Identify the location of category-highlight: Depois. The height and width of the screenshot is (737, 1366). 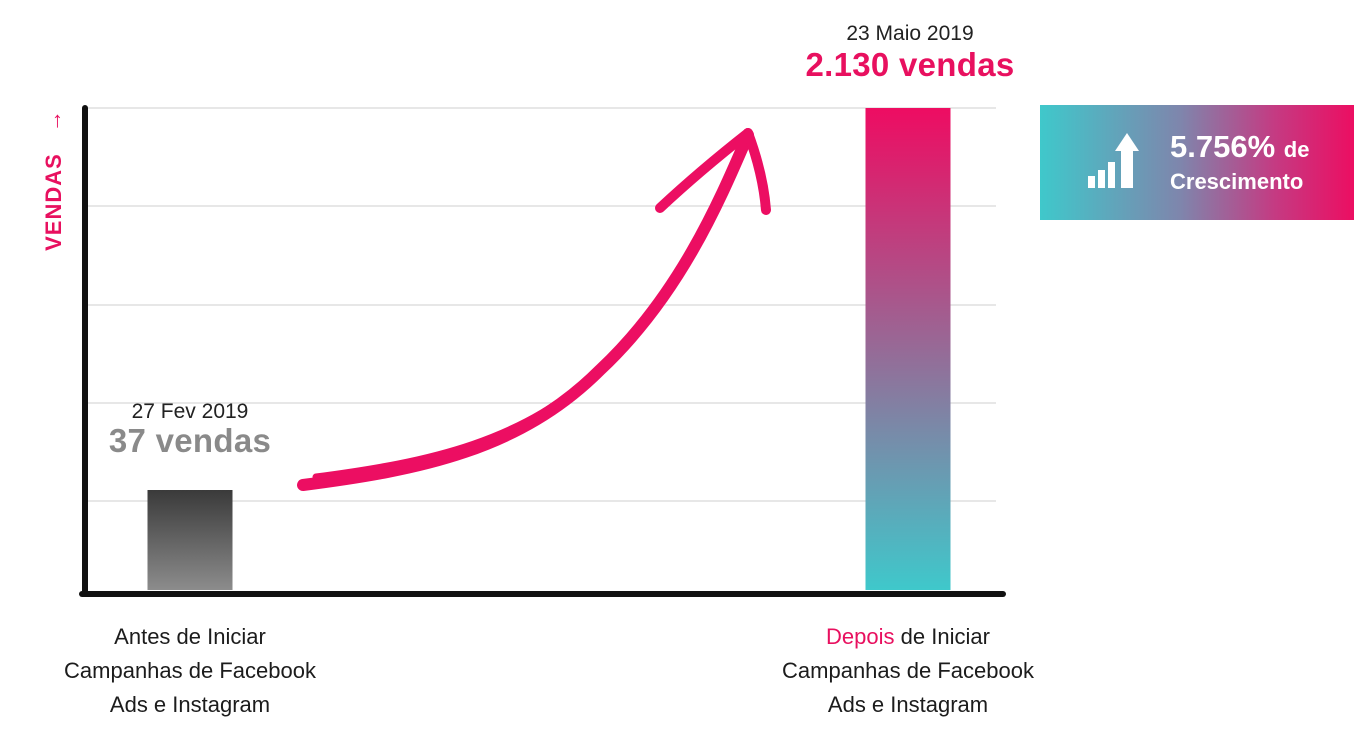
(860, 636).